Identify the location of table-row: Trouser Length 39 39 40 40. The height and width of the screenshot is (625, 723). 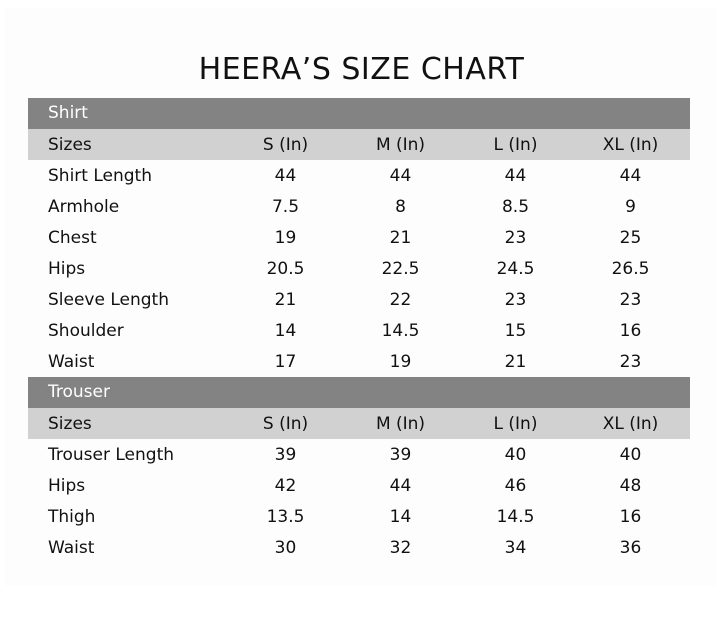
(359, 454).